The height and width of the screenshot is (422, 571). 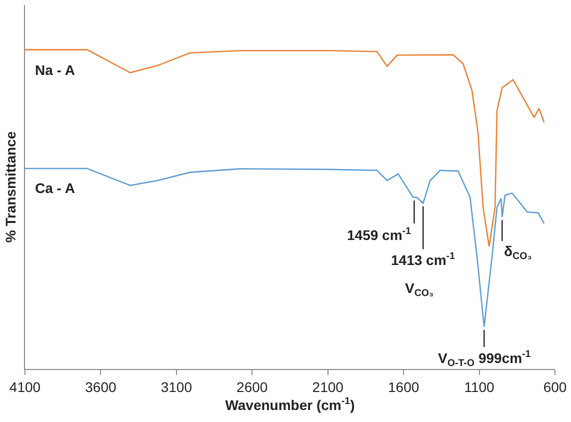 I want to click on x-tick-label: 1100, so click(x=479, y=386).